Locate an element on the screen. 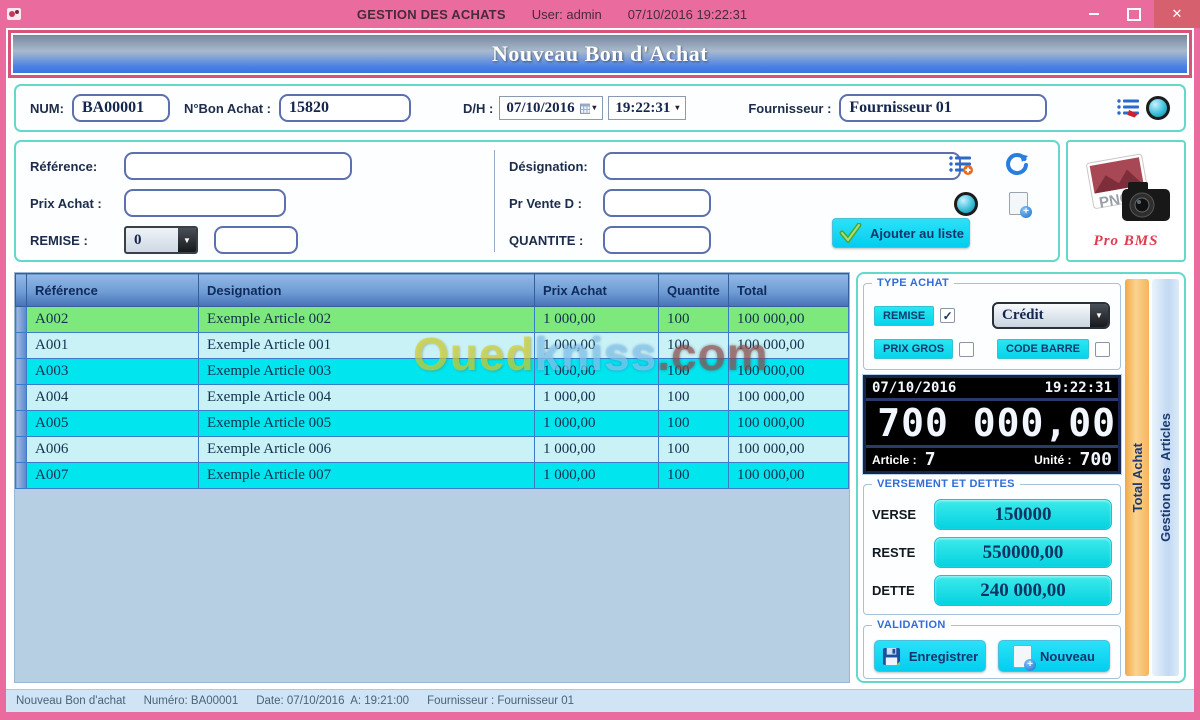  calendar-icon is located at coordinates (585, 108).